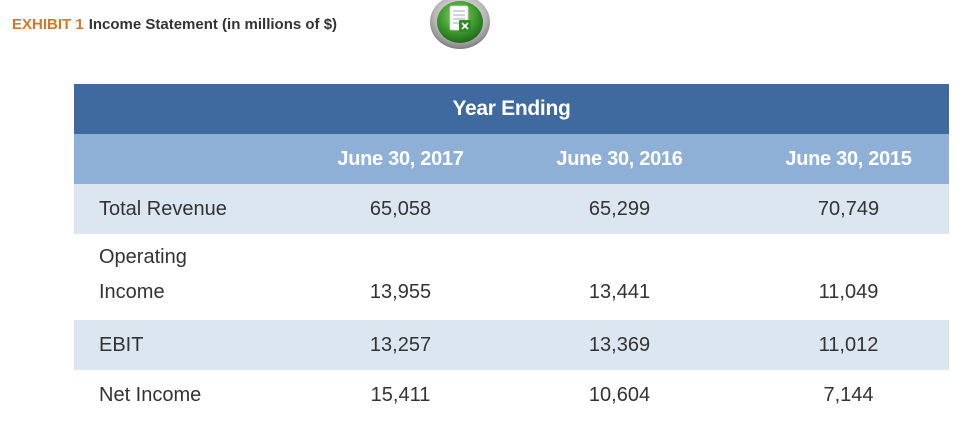  I want to click on column-header: June 30, 2016, so click(619, 158).